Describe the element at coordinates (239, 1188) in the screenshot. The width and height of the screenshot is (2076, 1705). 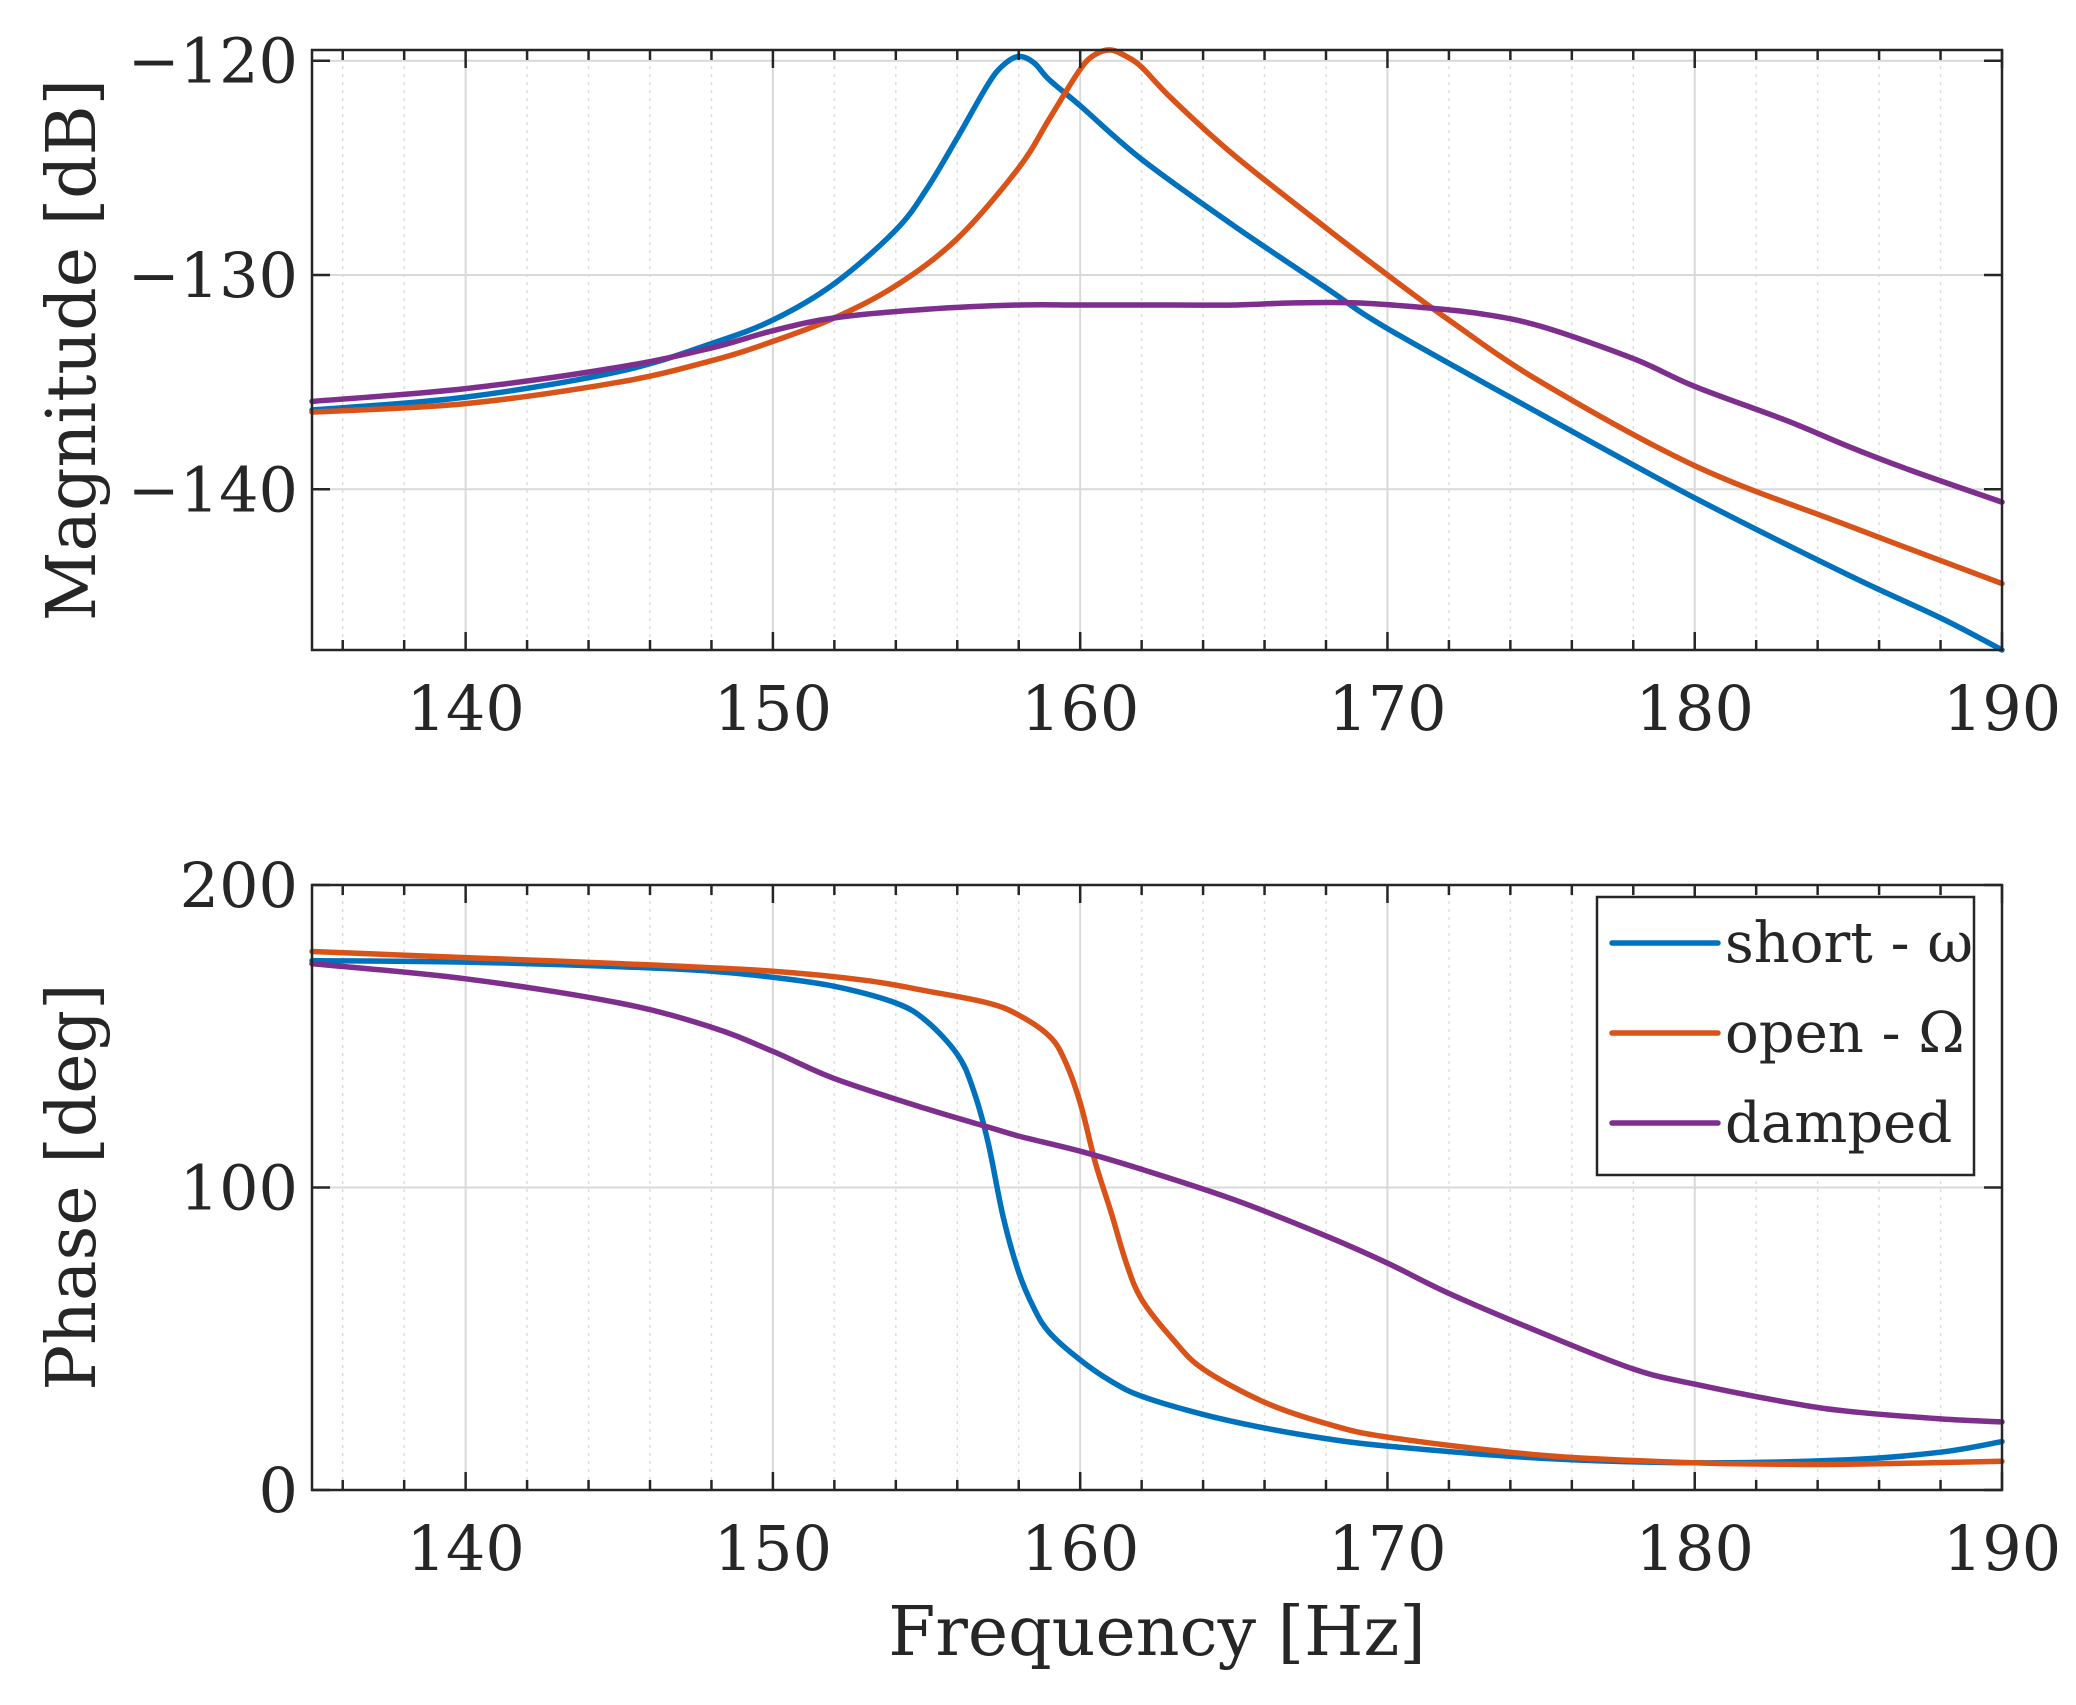
I see `phase-y-tick-label: 100` at that location.